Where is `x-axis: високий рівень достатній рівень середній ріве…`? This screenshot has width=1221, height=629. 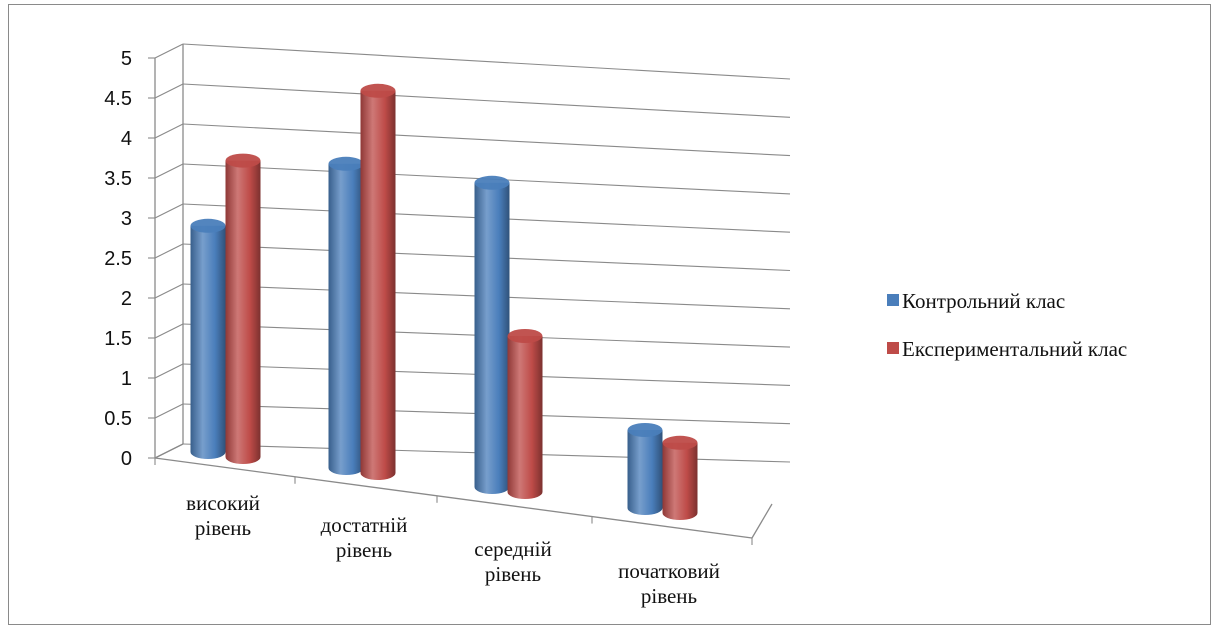
x-axis: високий рівень достатній рівень середній ріве… is located at coordinates (463, 532).